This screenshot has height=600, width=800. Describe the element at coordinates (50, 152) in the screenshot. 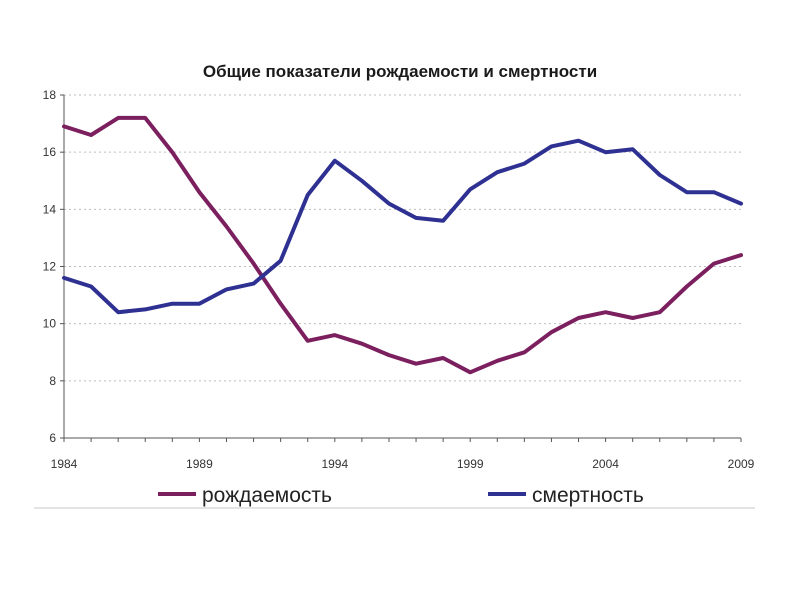

I see `y-tick-label: 16` at that location.